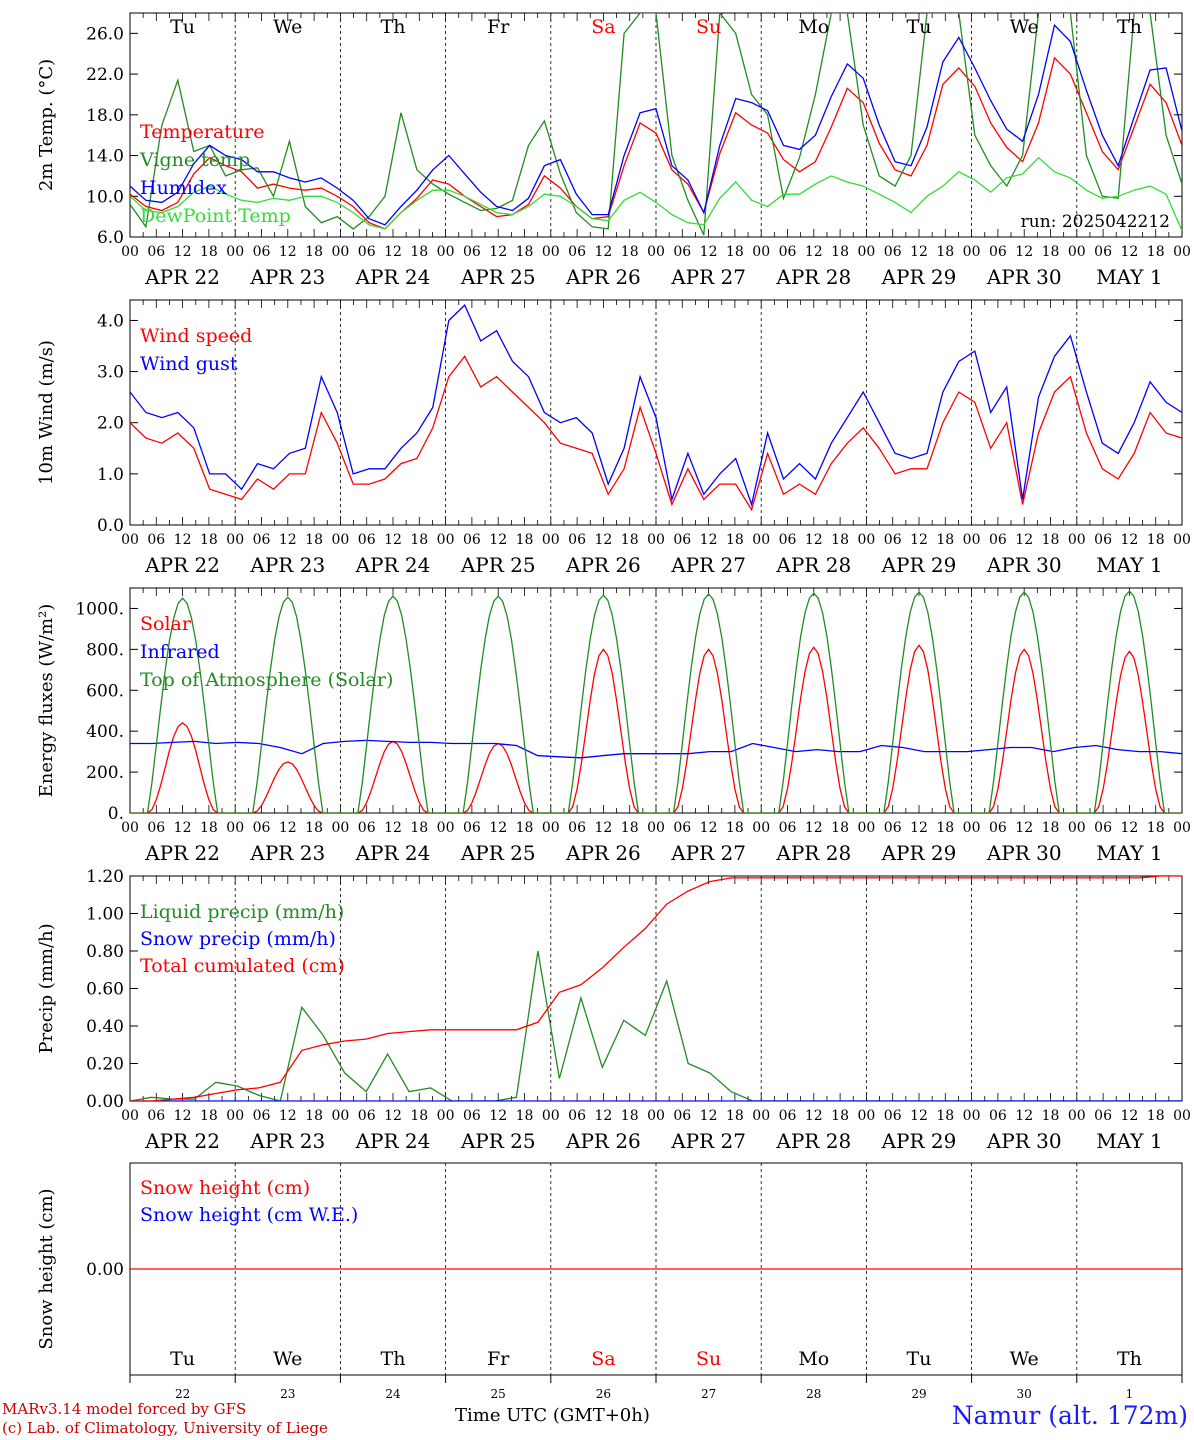 The height and width of the screenshot is (1440, 1194). Describe the element at coordinates (124, 1409) in the screenshot. I see `footer-model-line: MARv3.14 model forced by GFS` at that location.